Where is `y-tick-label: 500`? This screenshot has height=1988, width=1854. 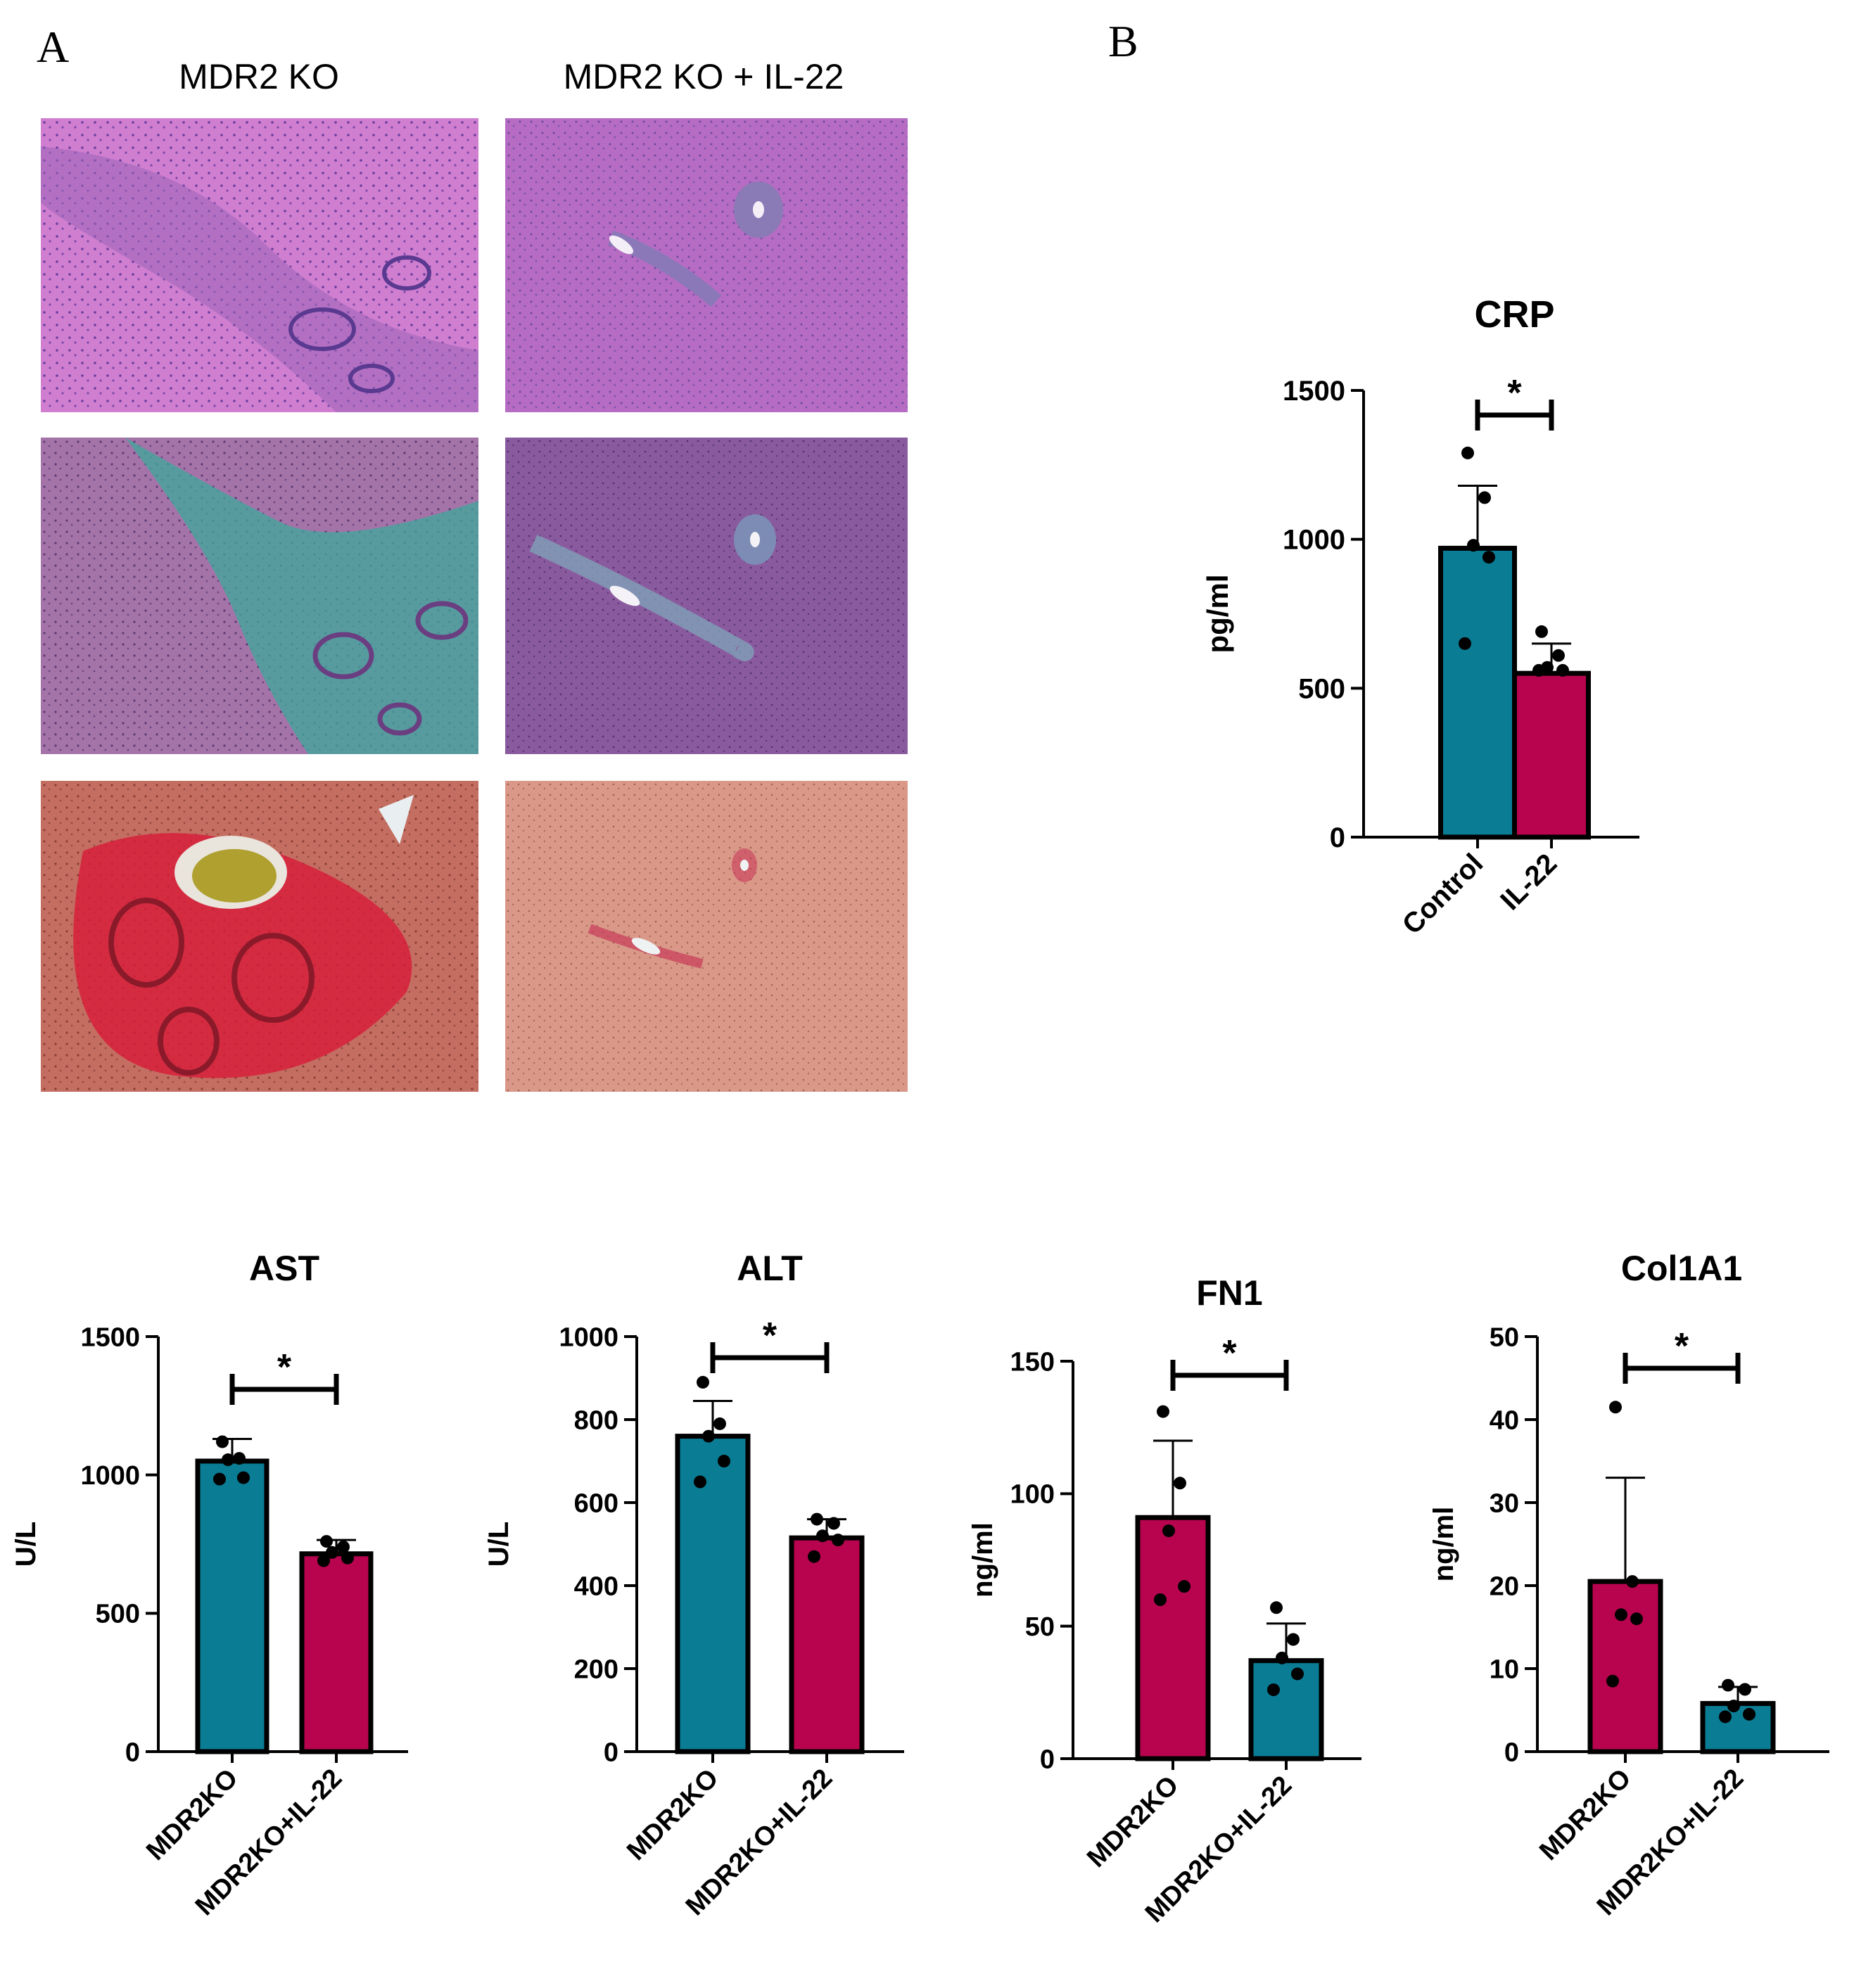
y-tick-label: 500 is located at coordinates (118, 1614).